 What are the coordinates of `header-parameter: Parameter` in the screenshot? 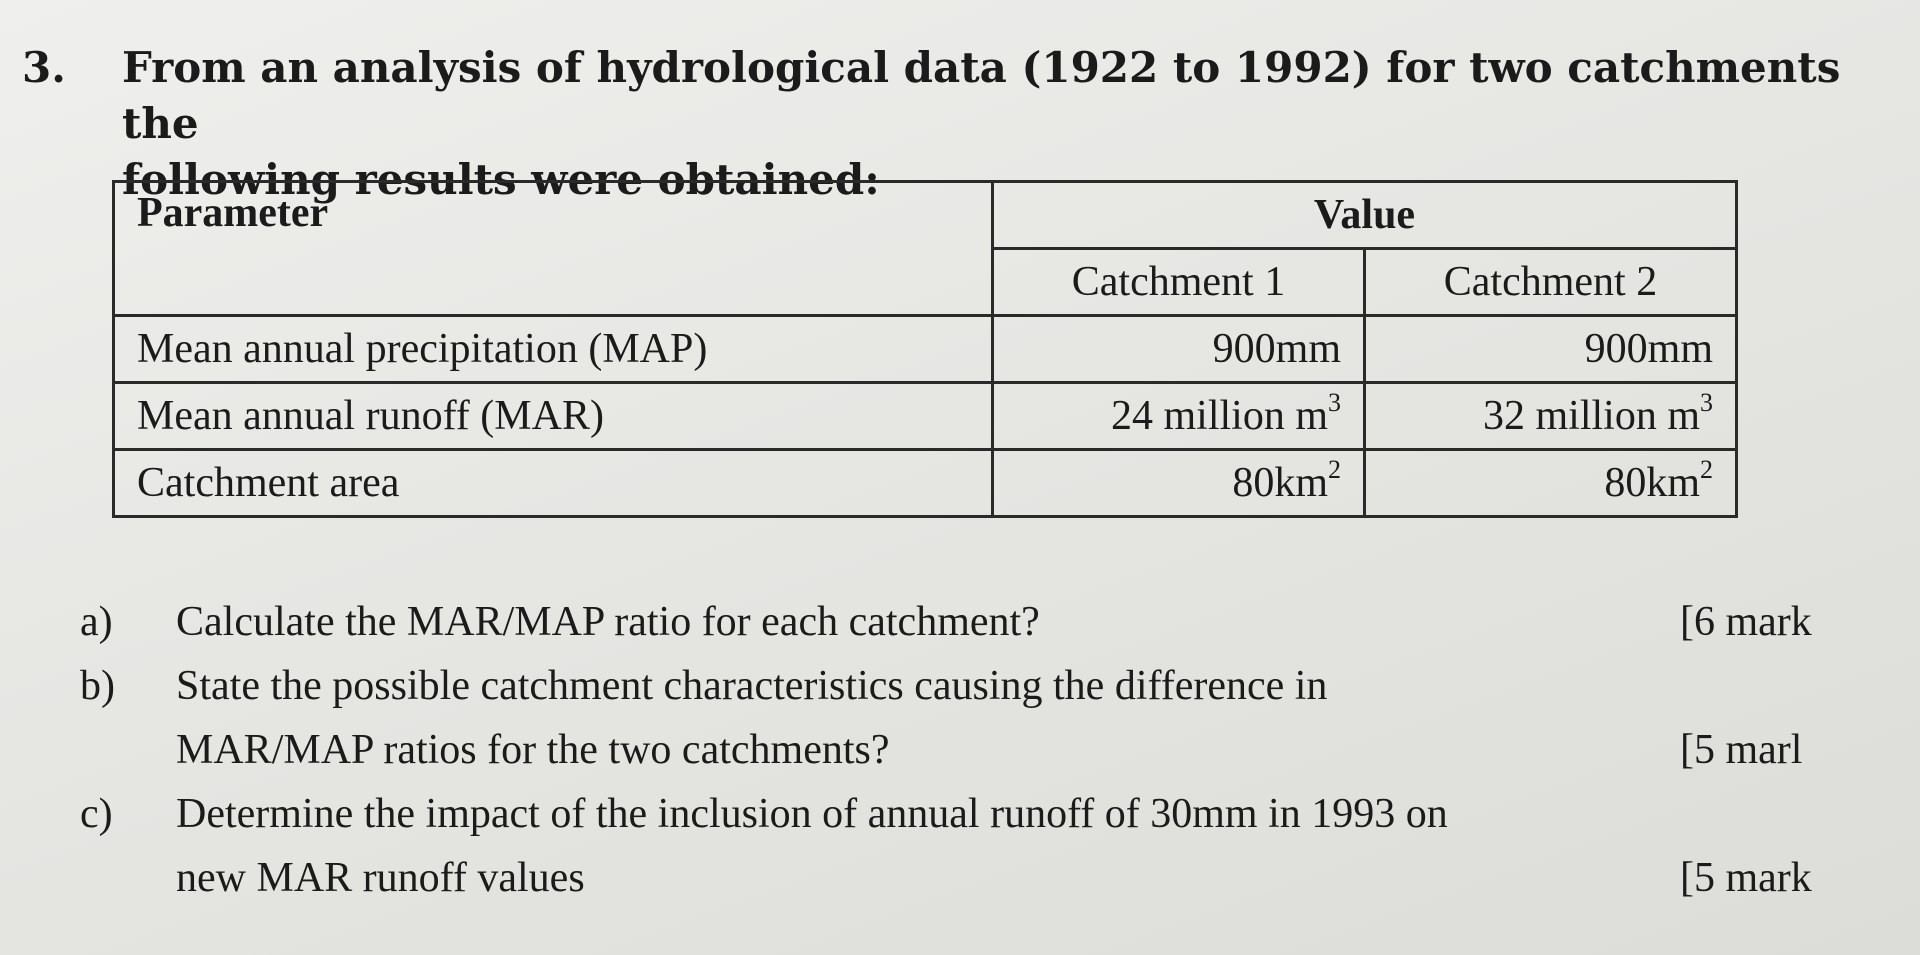 It's located at (553, 248).